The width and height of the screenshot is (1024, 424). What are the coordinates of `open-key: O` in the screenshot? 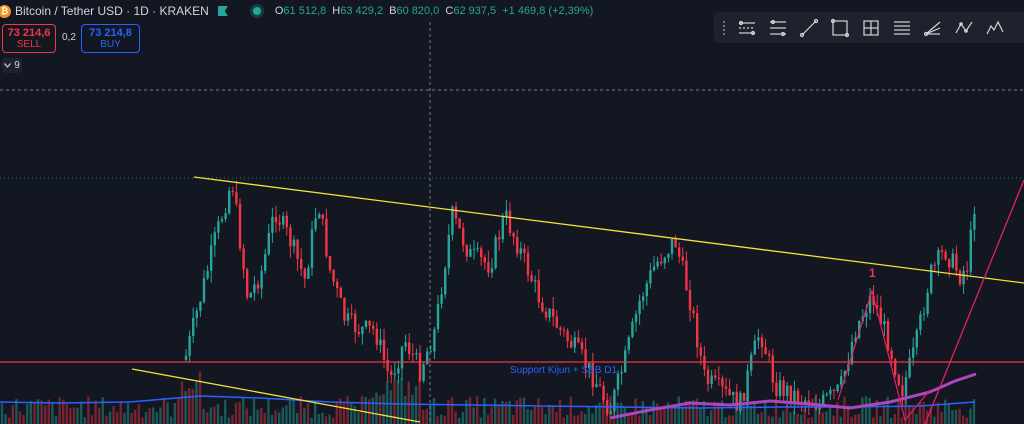 It's located at (279, 11).